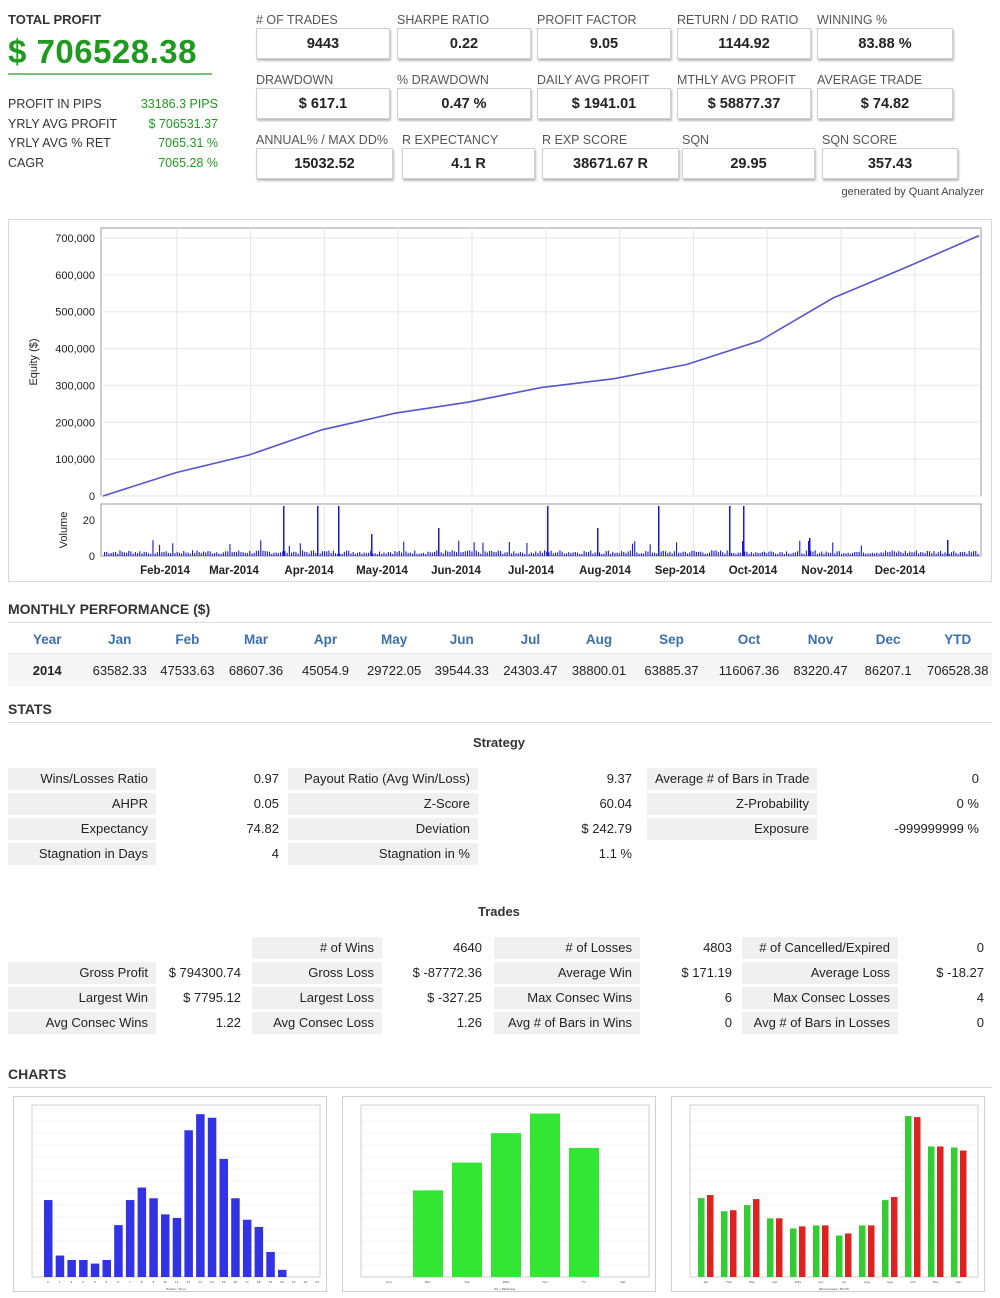 The image size is (1000, 1298). I want to click on equity-y-tick: 400,000, so click(75, 350).